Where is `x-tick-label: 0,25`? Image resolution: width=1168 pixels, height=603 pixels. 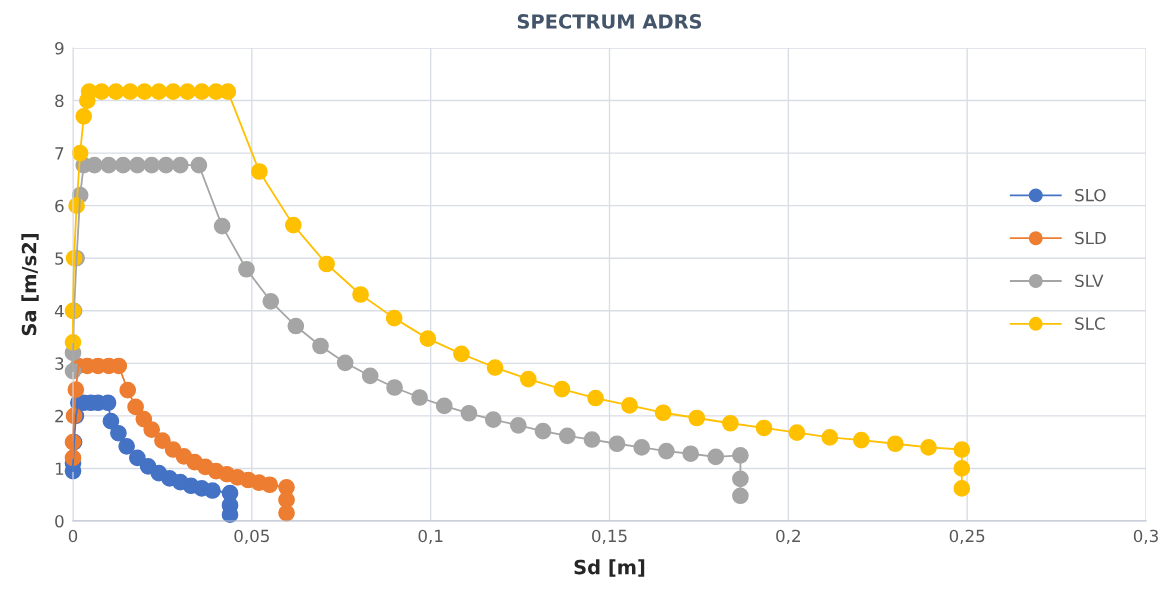
x-tick-label: 0,25 is located at coordinates (967, 536).